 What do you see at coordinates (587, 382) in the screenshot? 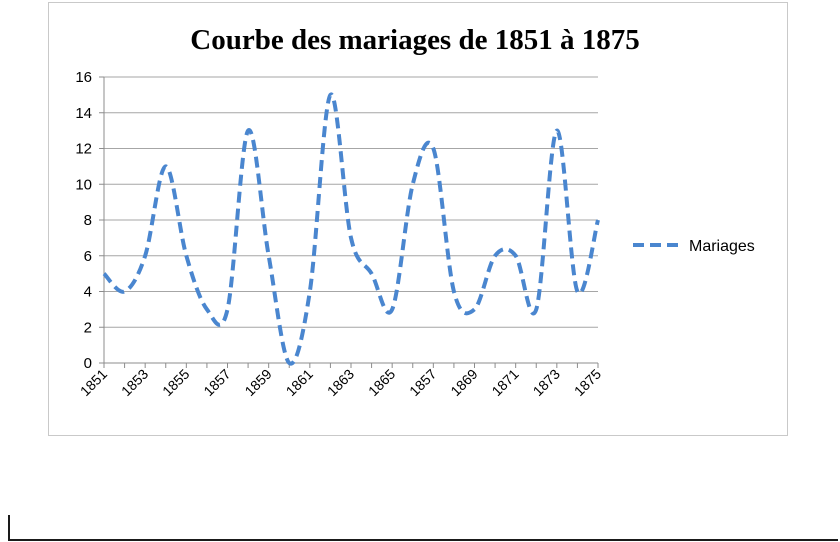
I see `x-tick-label: 1875` at bounding box center [587, 382].